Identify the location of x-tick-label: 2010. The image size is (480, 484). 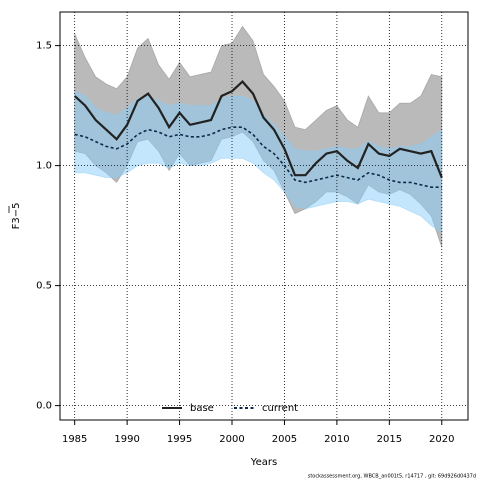
(336, 439).